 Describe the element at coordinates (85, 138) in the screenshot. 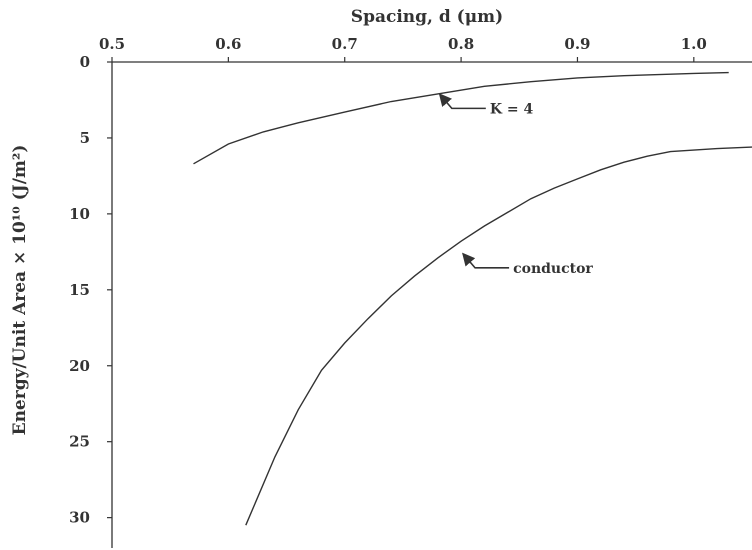

I see `y-tick-label: 5` at that location.